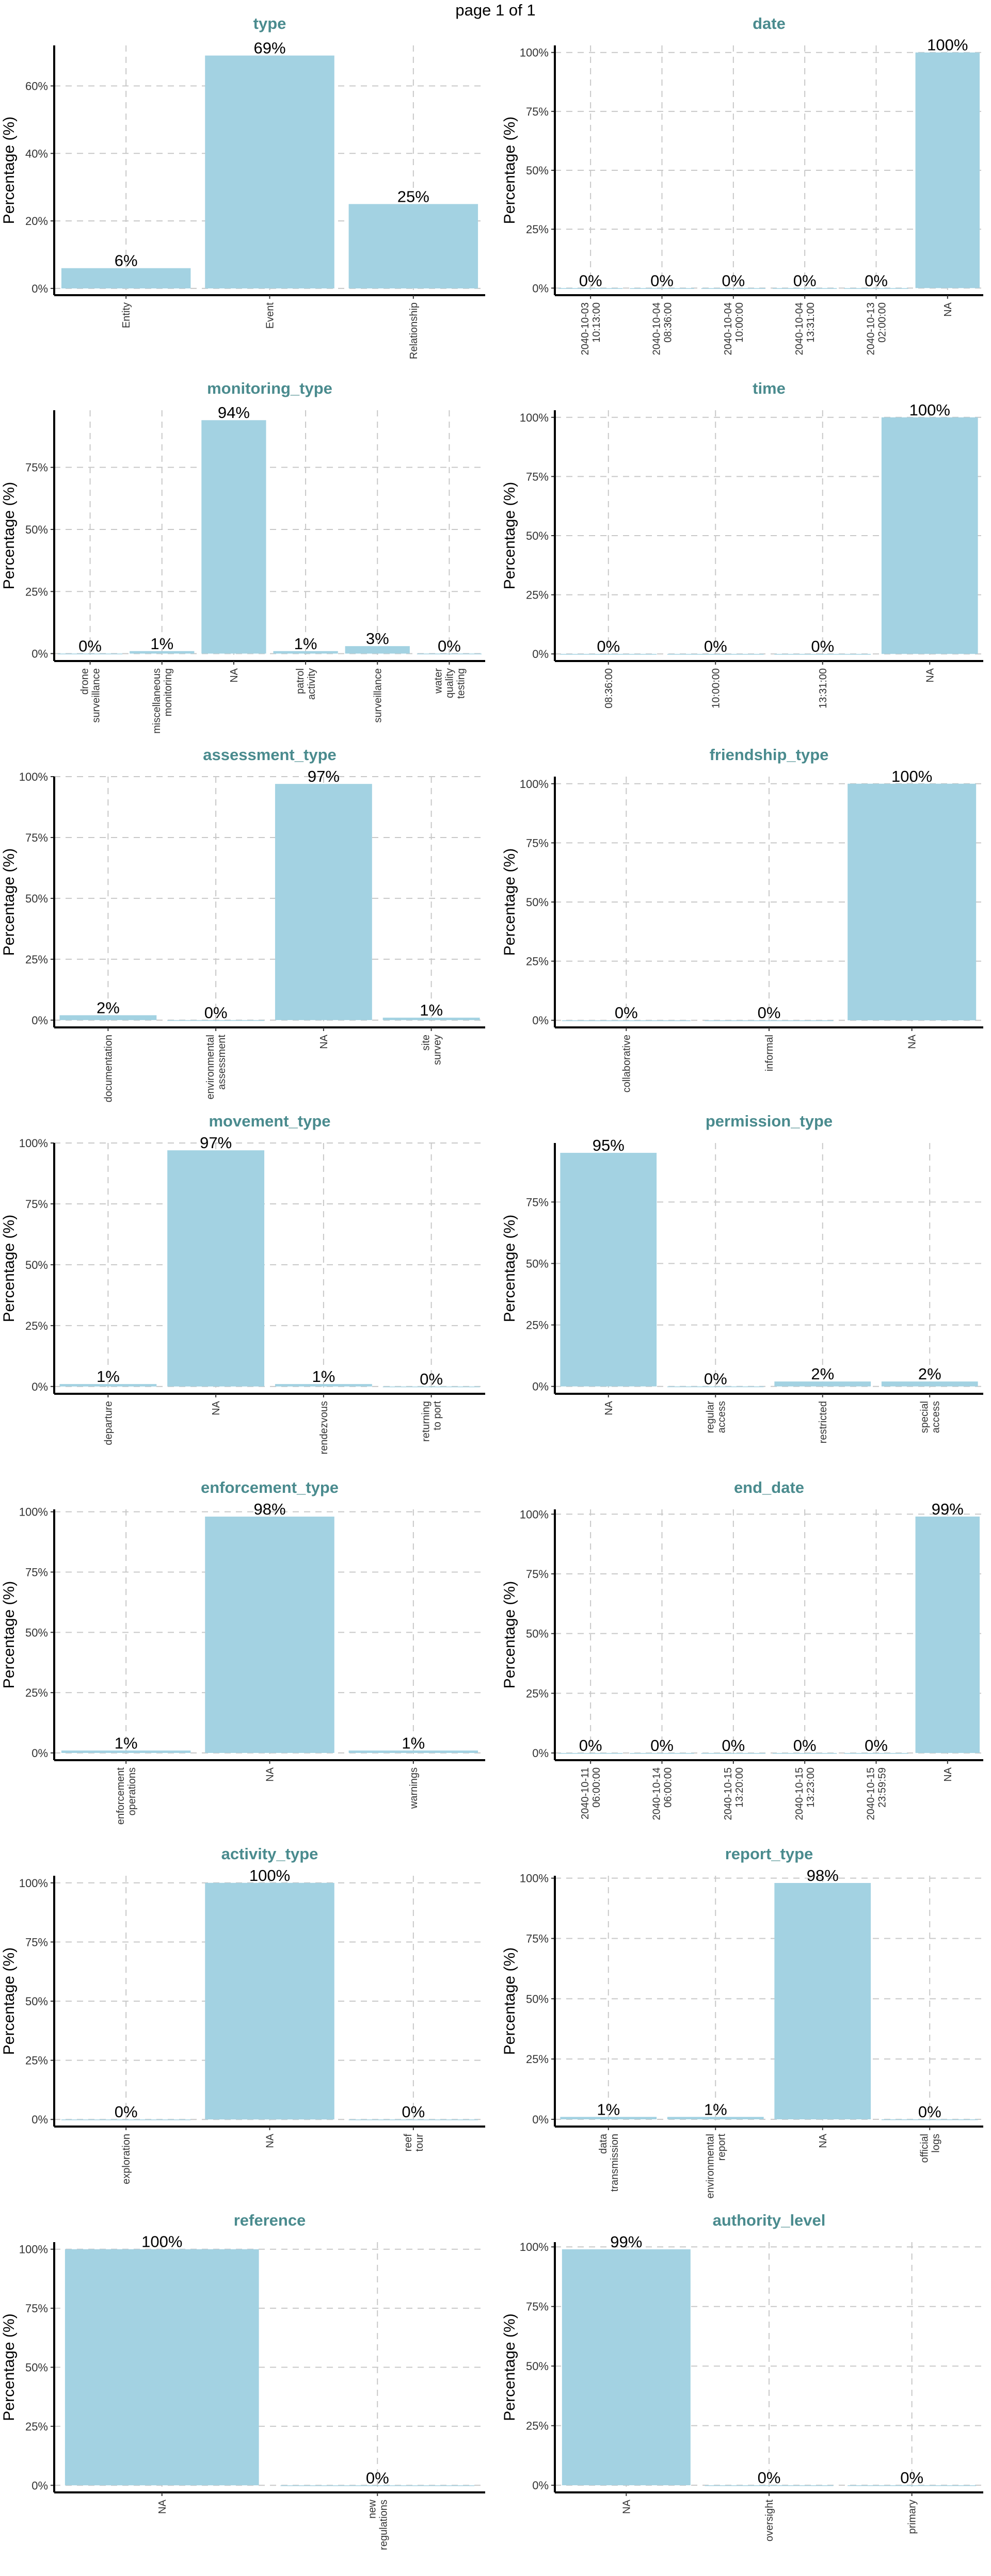 The width and height of the screenshot is (991, 2576). Describe the element at coordinates (924, 2149) in the screenshot. I see `x-tick-label-line: official` at that location.